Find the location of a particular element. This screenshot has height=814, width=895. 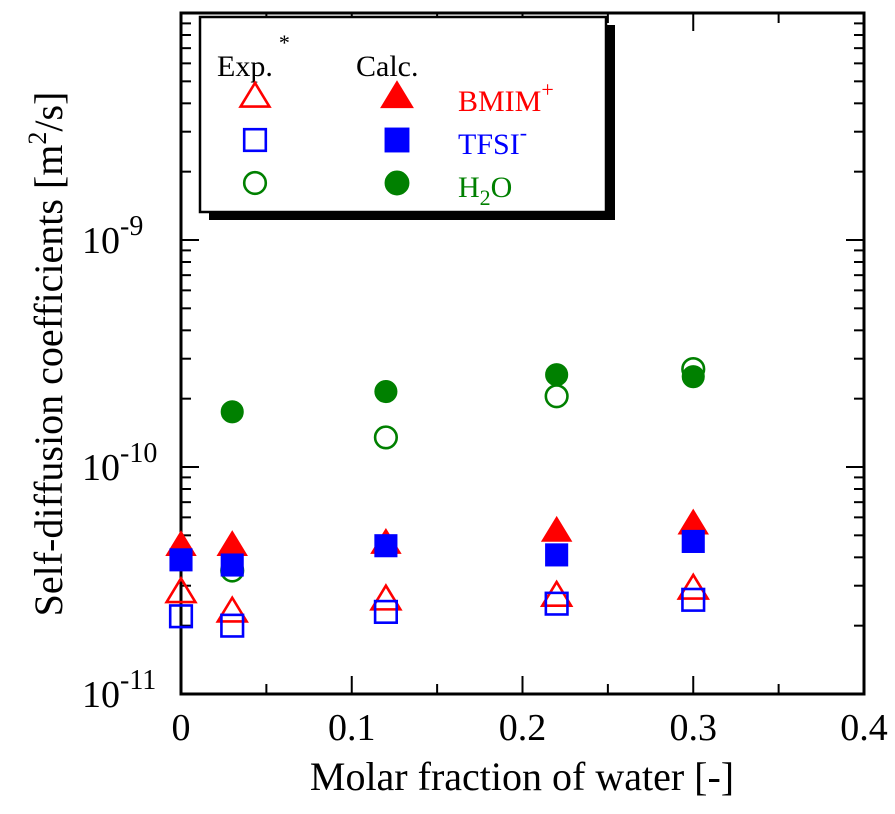

y-axis-title: Self-diffusion coefficients [m2/s] is located at coordinates (47, 354).